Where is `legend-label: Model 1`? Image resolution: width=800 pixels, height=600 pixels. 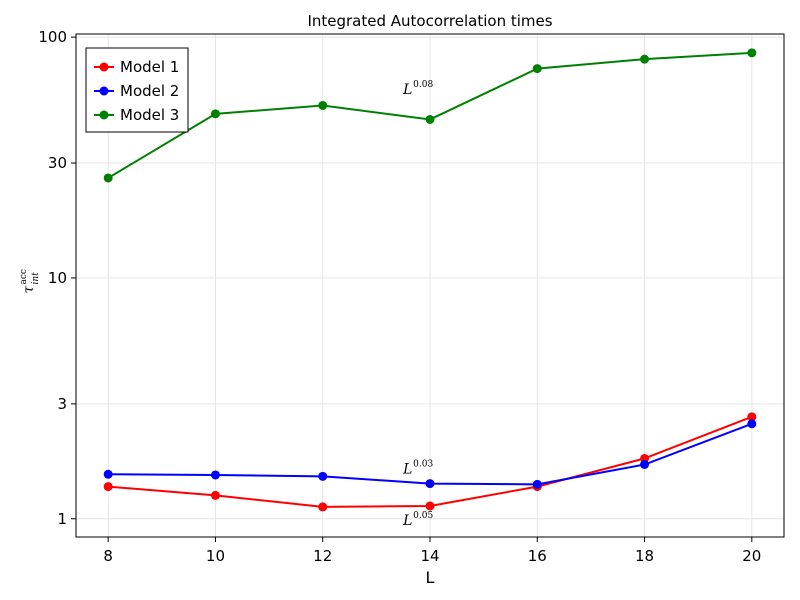 legend-label: Model 1 is located at coordinates (149, 67).